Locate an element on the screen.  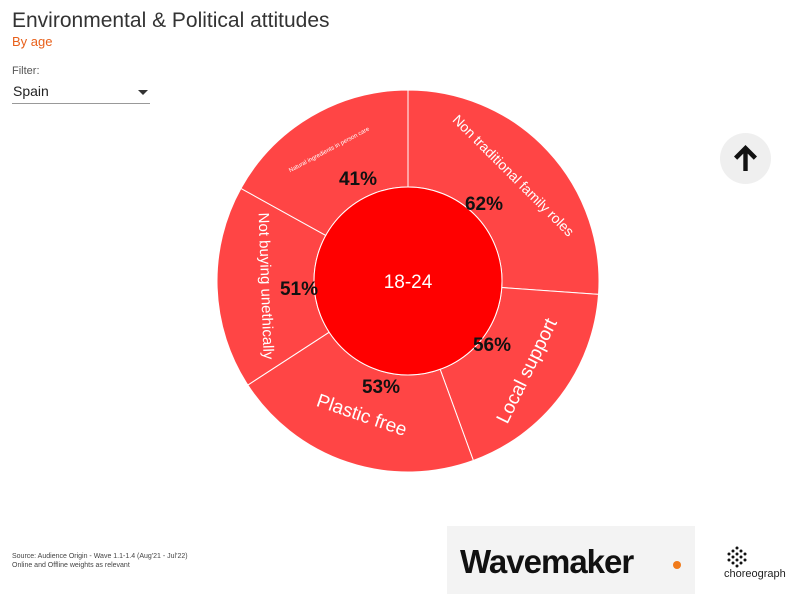
wavemaker-logo: Wavemaker is located at coordinates (571, 560).